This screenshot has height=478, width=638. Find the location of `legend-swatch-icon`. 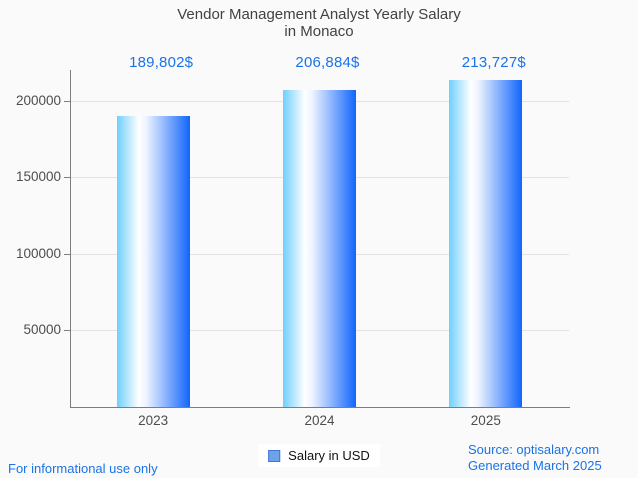

legend-swatch-icon is located at coordinates (274, 455).